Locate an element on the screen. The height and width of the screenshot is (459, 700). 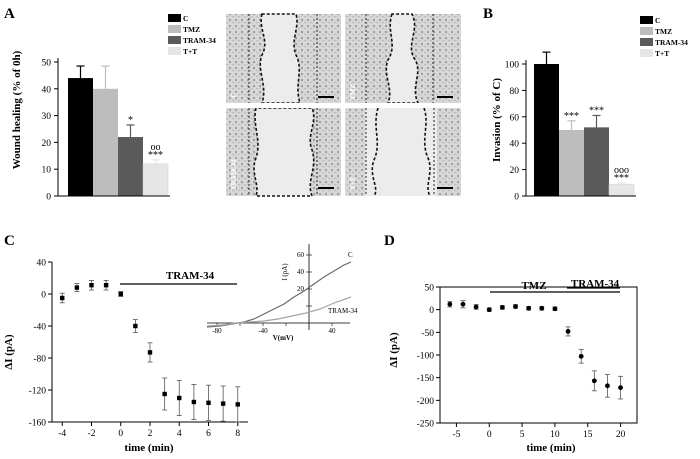
legend-a-tram: TRAM-34 is located at coordinates (199, 40).